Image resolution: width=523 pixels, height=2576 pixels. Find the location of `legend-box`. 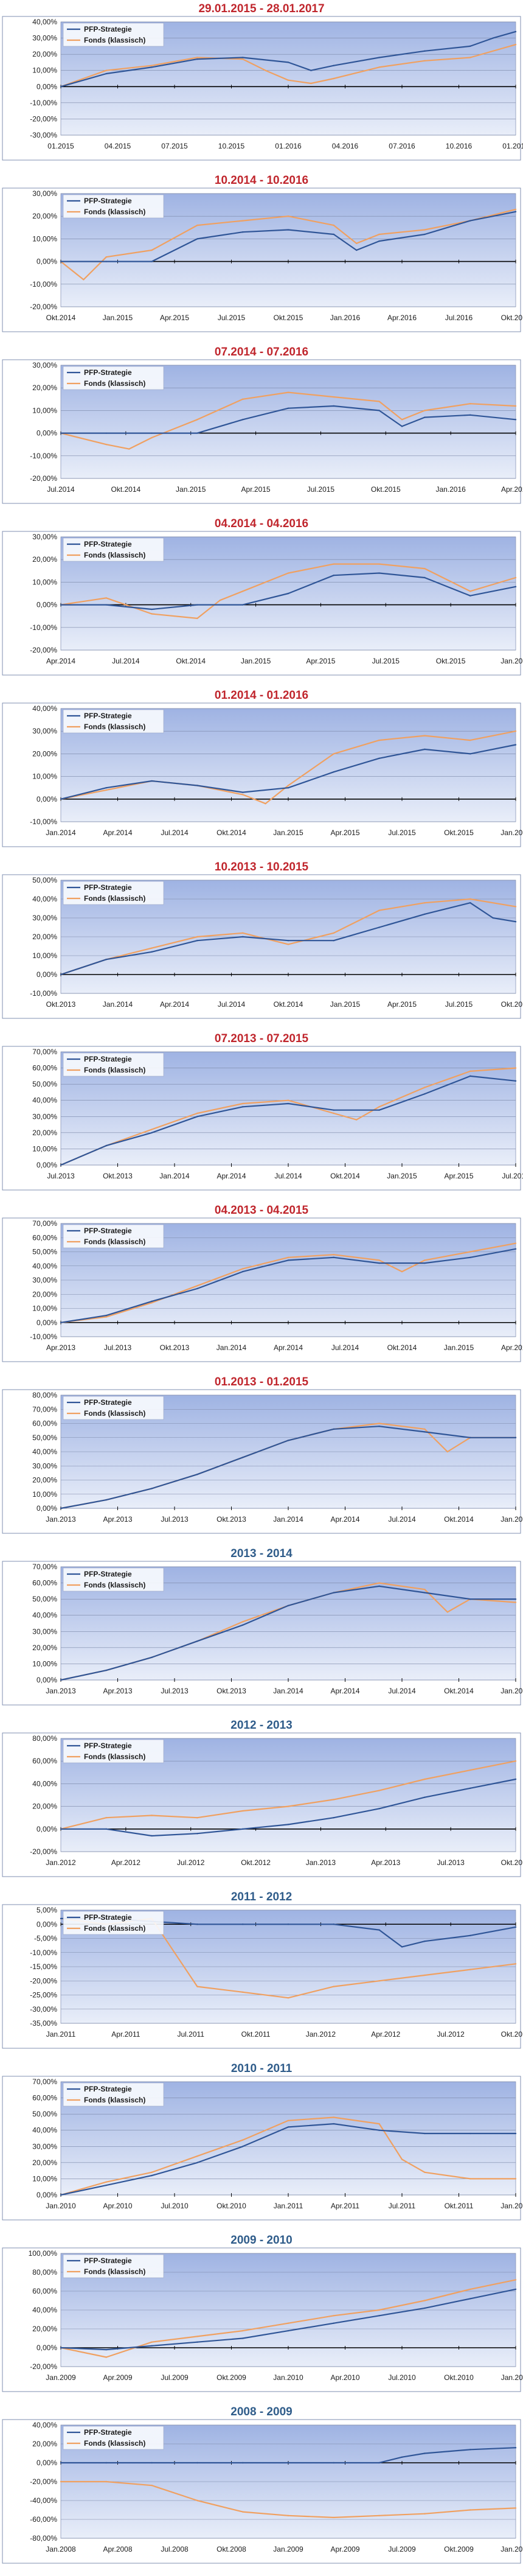

legend-box is located at coordinates (114, 378).